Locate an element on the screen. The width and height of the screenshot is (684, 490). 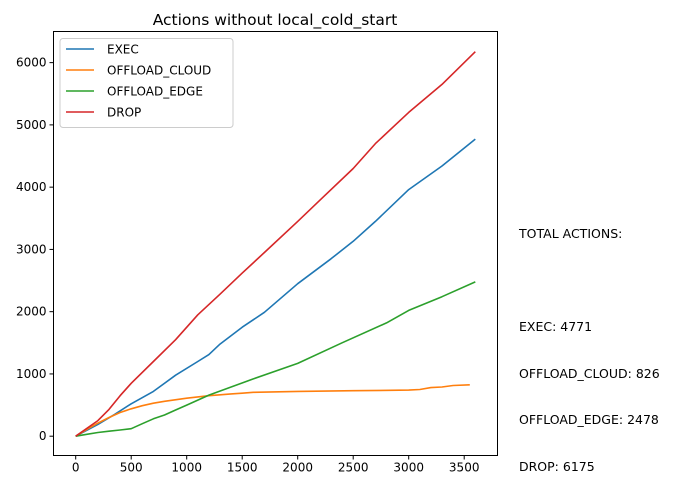
total-offload-edge: OFFLOAD_EDGE: 2478 is located at coordinates (589, 419).